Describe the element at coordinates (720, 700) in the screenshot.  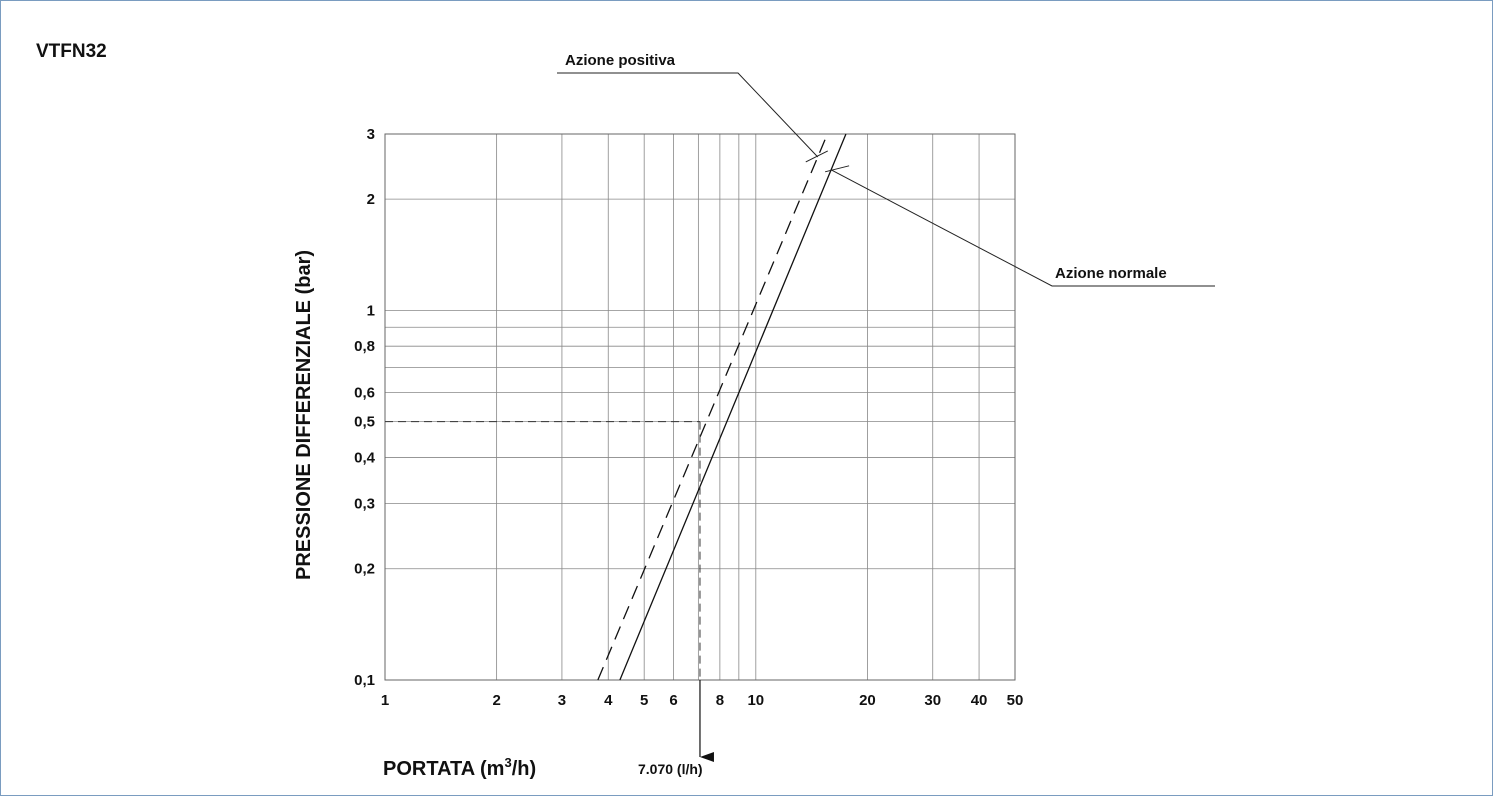
I see `x-tick-label: 8` at that location.